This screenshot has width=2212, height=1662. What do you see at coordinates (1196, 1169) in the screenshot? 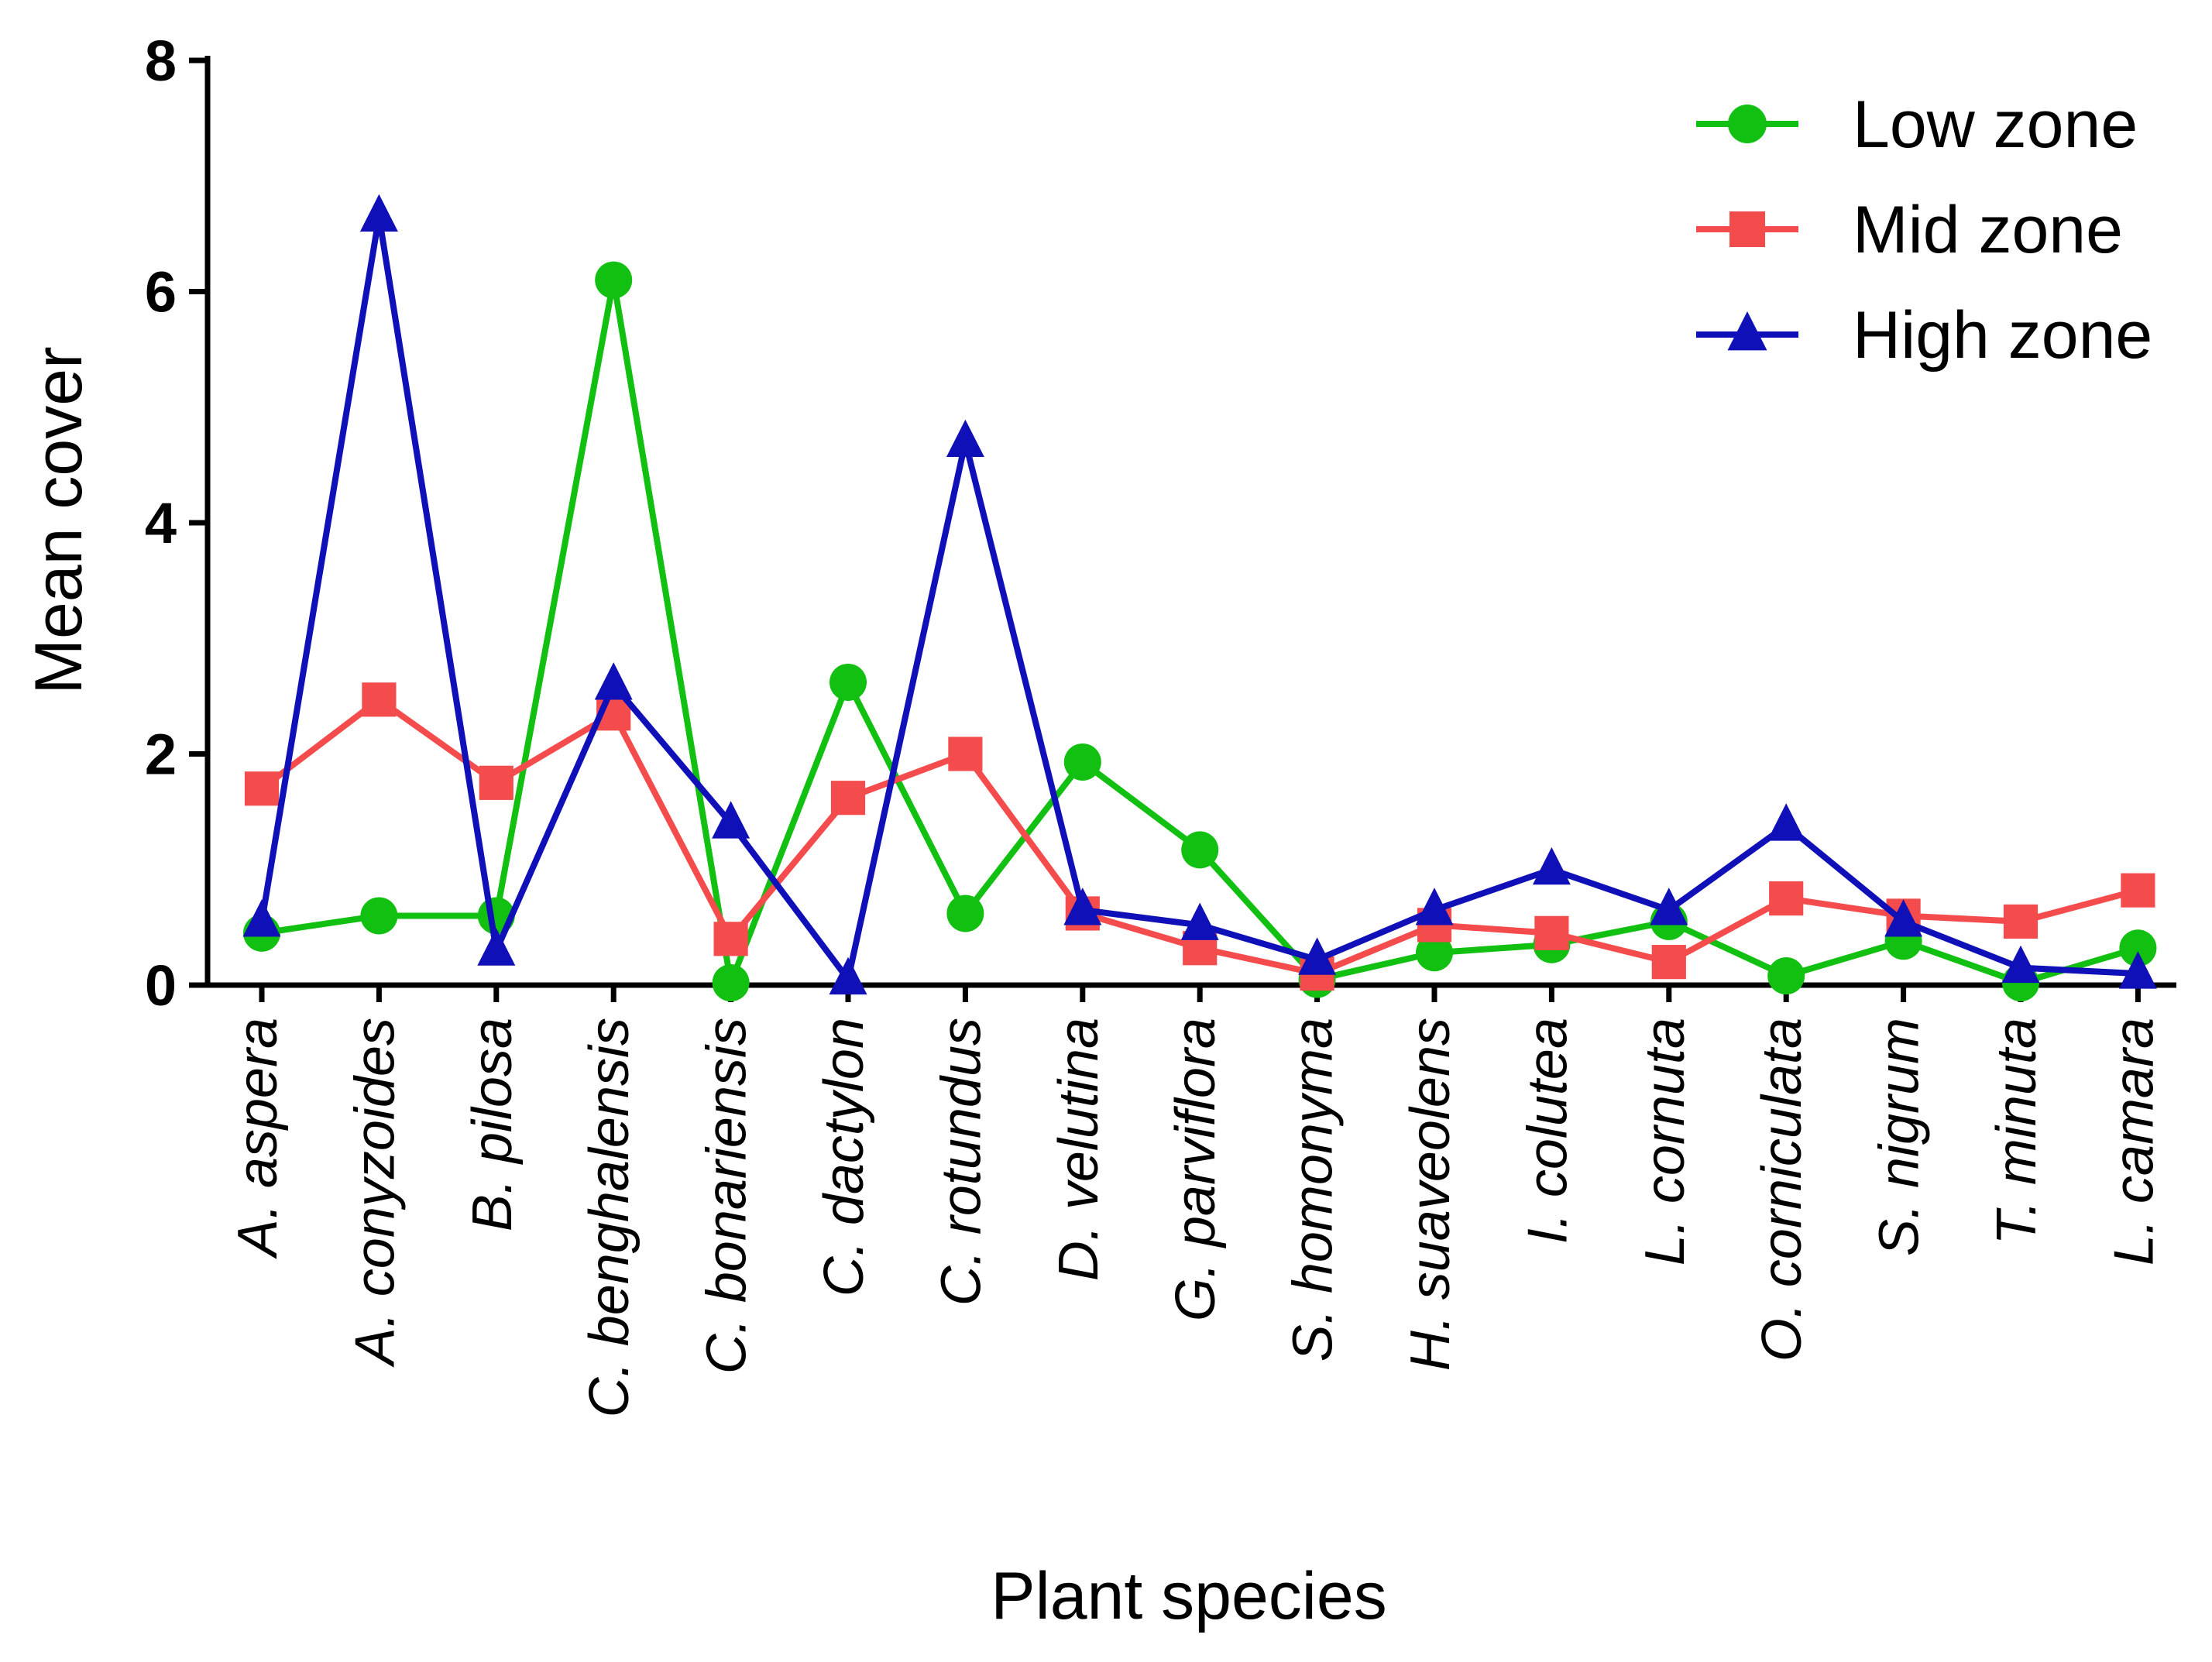
I see `x-tick-label: G. parviflora` at bounding box center [1196, 1169].